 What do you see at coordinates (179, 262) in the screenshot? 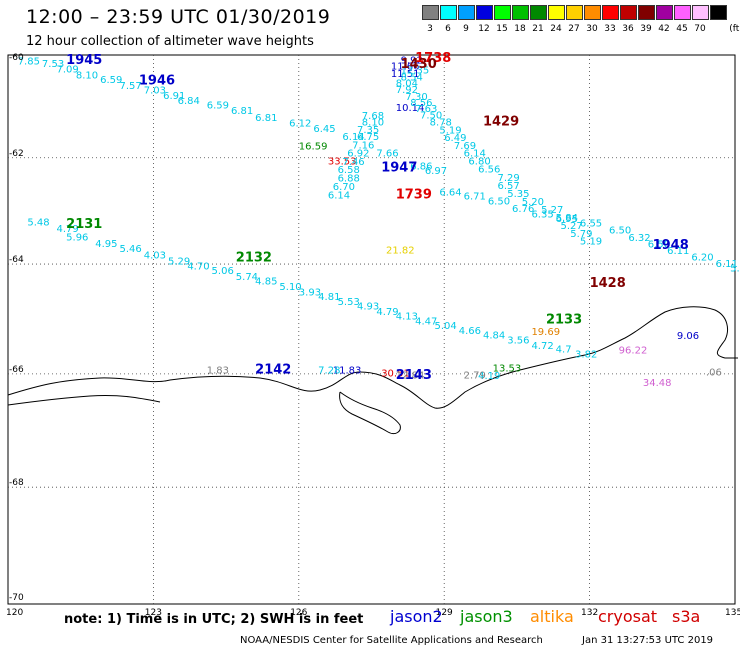
I see `wave-value-5-73: 5.29` at bounding box center [179, 262].